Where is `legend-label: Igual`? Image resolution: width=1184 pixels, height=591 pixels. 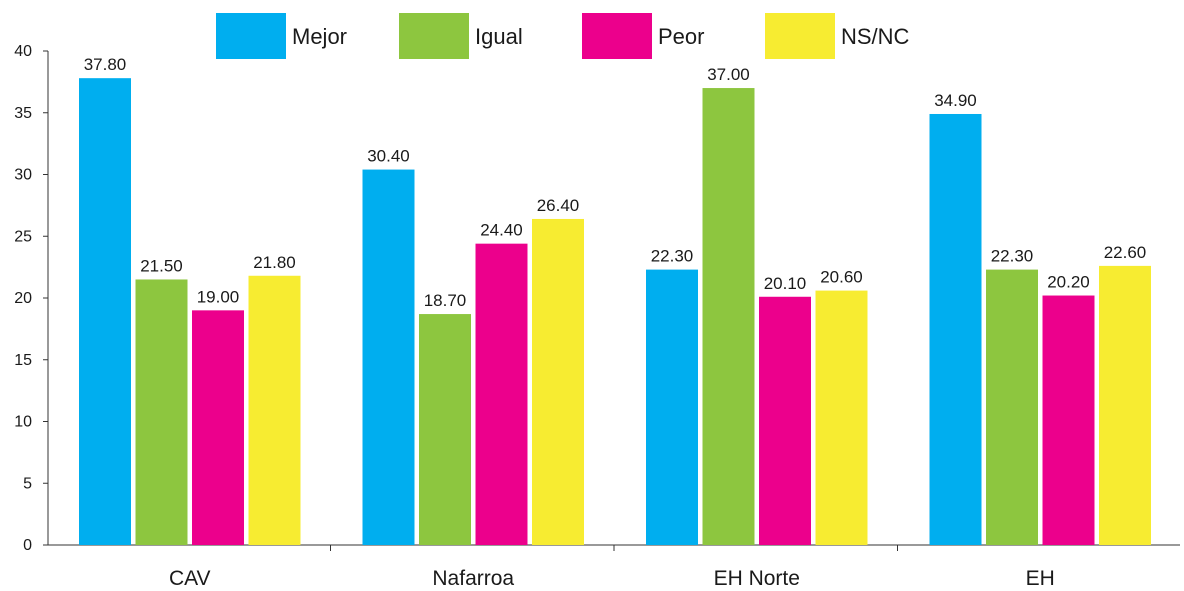
legend-label: Igual is located at coordinates (499, 36).